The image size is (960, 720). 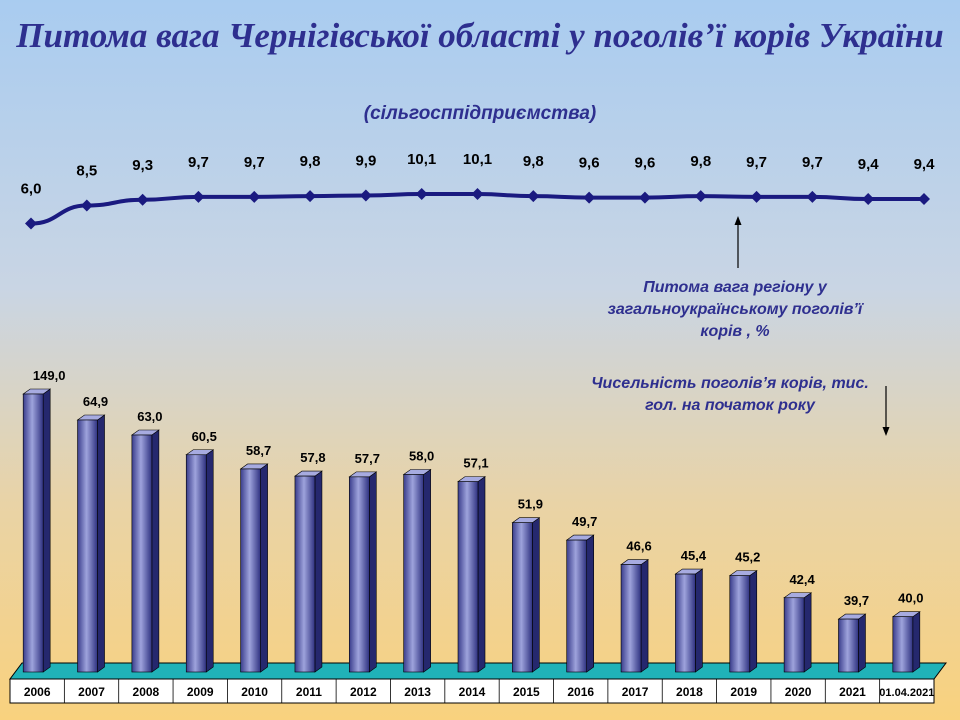 What do you see at coordinates (868, 199) in the screenshot?
I see `line-marker-2021` at bounding box center [868, 199].